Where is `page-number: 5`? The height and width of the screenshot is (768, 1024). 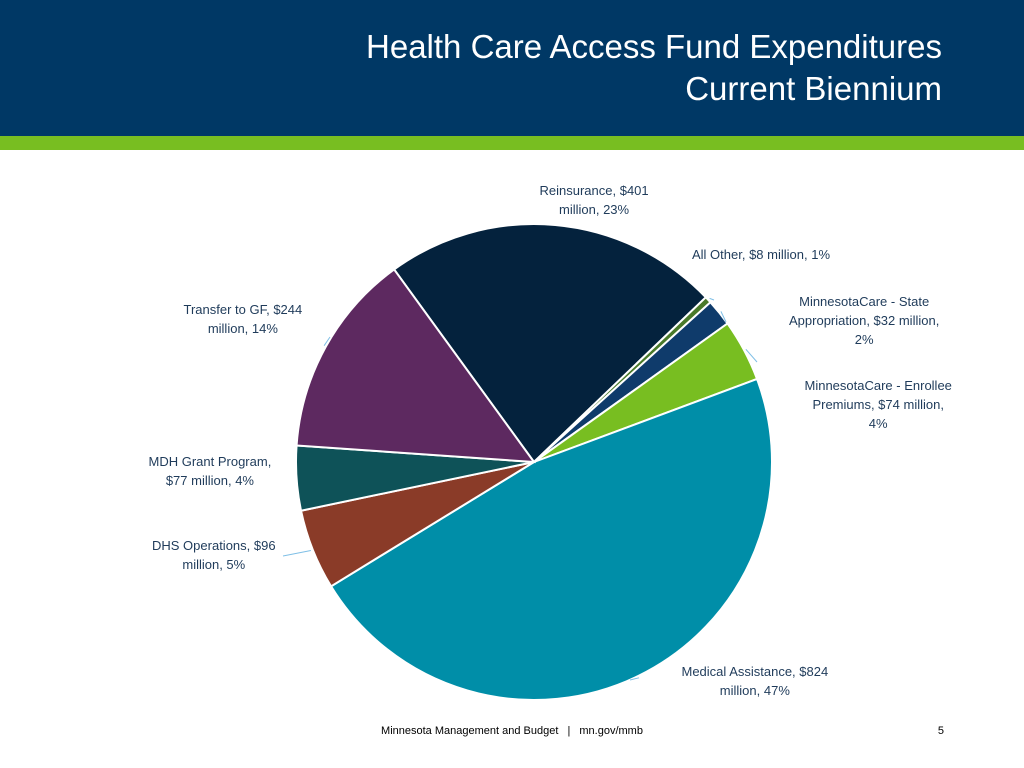
page-number: 5 is located at coordinates (940, 731).